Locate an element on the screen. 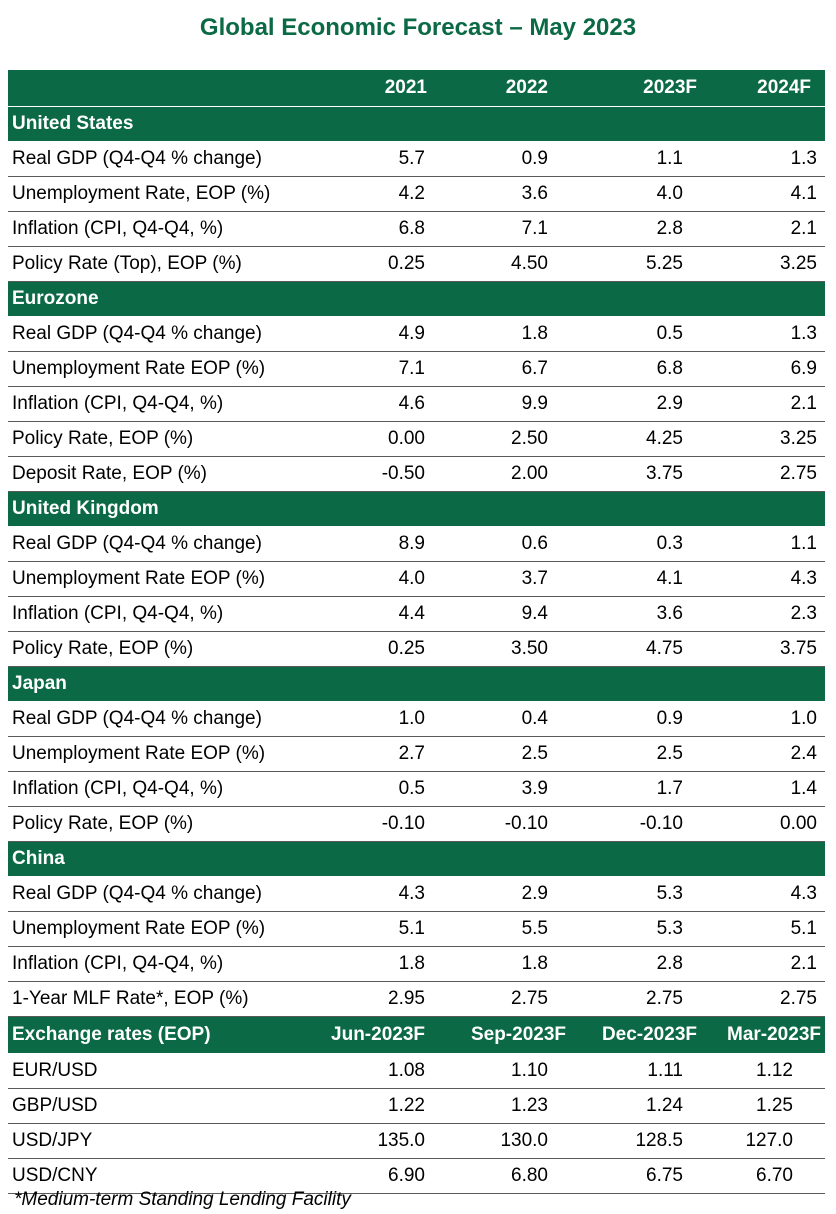 This screenshot has height=1214, width=836. table-row: Real GDP (Q4-Q4 % change) 4.3 2.9 5.3 4.3 is located at coordinates (416, 894).